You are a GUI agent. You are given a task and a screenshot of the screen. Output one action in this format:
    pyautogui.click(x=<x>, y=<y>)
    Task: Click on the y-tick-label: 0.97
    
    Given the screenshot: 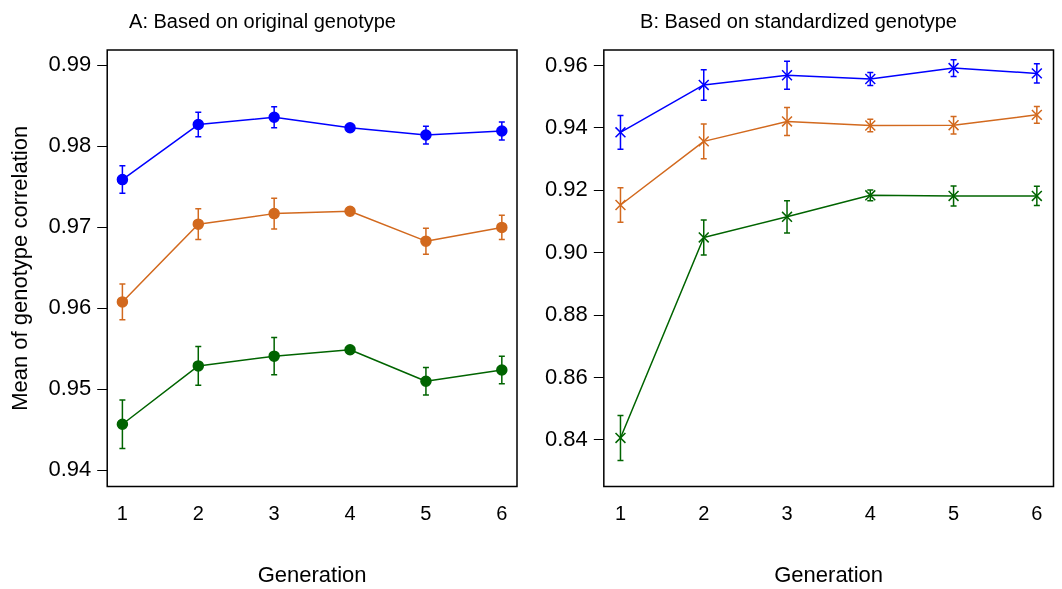 What is the action you would take?
    pyautogui.click(x=70, y=226)
    